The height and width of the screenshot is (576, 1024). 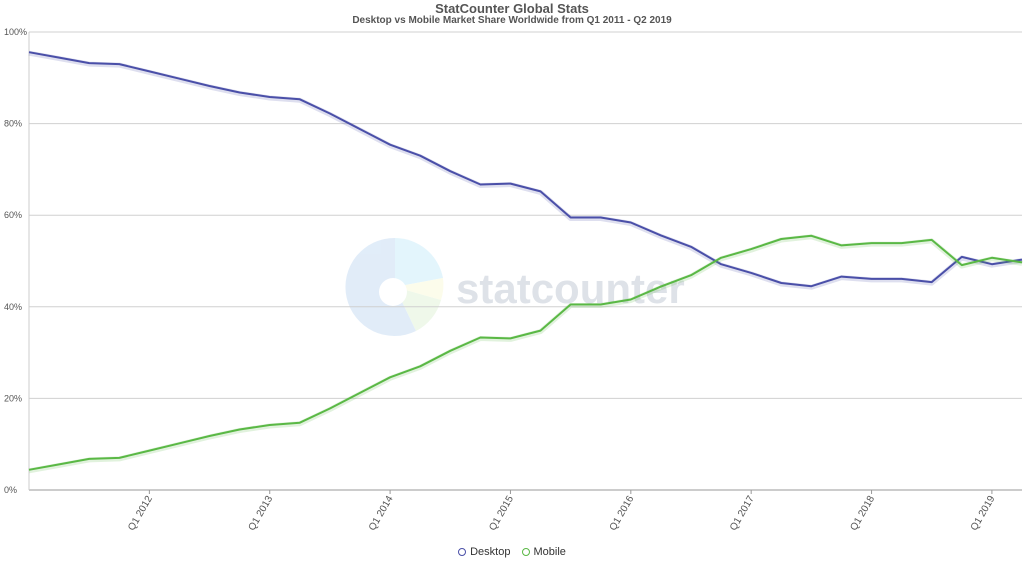 What do you see at coordinates (13, 398) in the screenshot?
I see `y-tick-label: 20%` at bounding box center [13, 398].